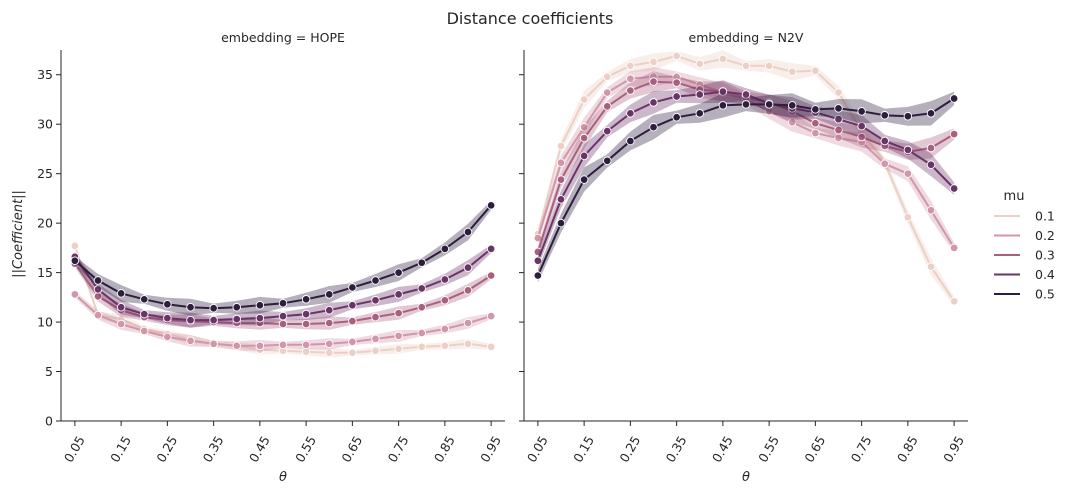  Describe the element at coordinates (746, 173) in the screenshot. I see `confidence-band` at that location.